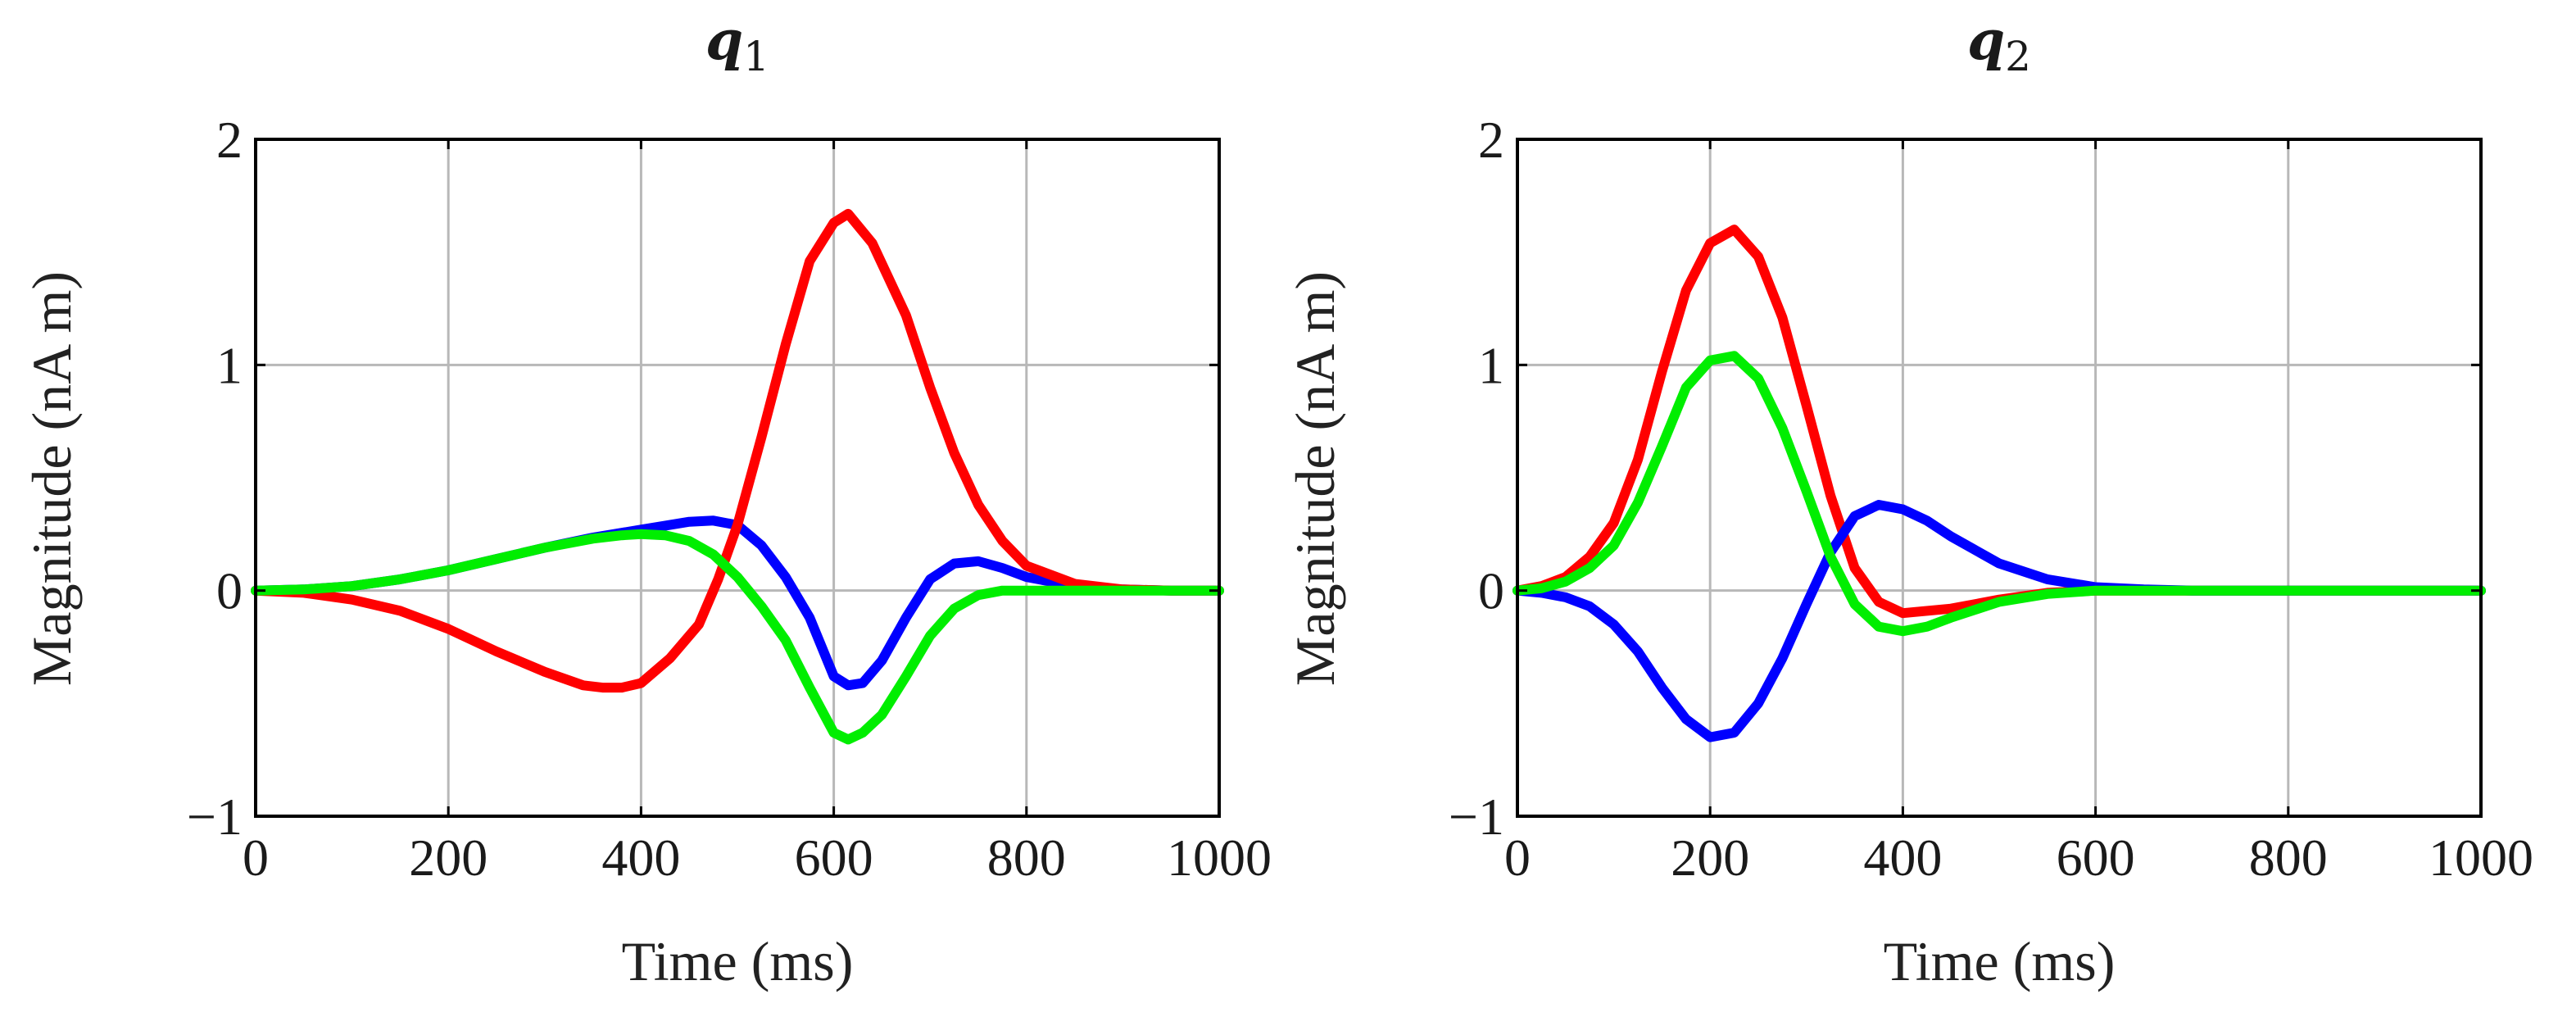 The width and height of the screenshot is (2576, 1035). I want to click on series-line-red, so click(1999, 422).